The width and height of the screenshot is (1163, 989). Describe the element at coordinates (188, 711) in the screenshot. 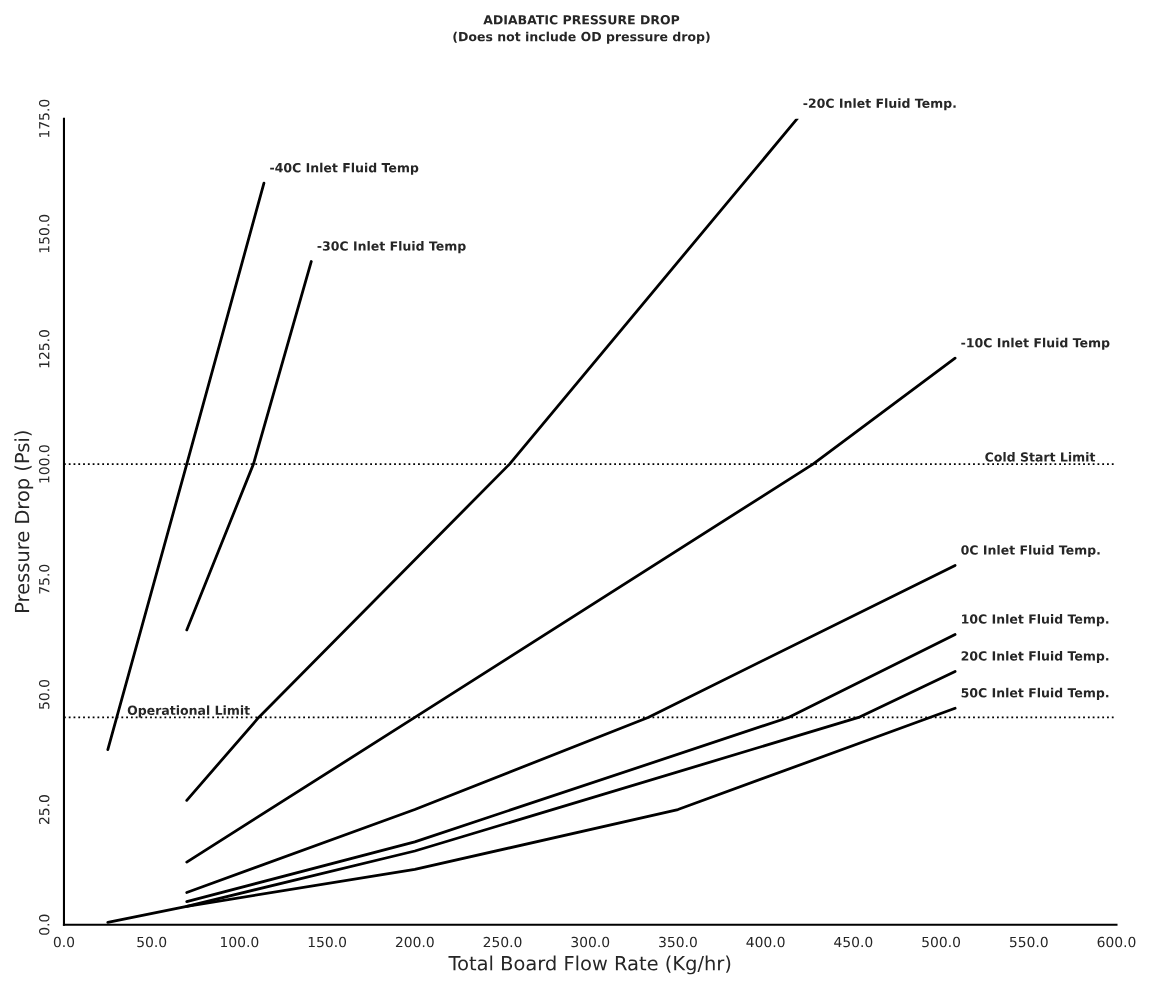

I see `ref-line-label: Operational Limit` at that location.